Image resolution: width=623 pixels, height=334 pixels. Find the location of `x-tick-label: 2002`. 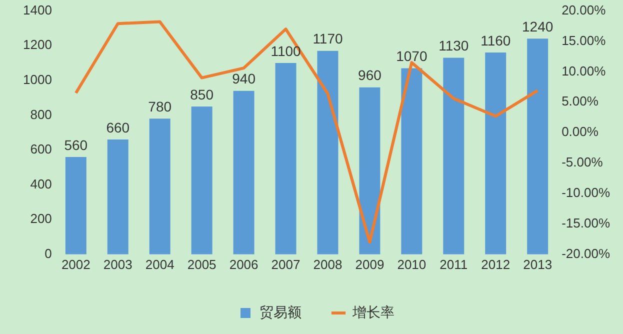

x-tick-label: 2002 is located at coordinates (75, 264).